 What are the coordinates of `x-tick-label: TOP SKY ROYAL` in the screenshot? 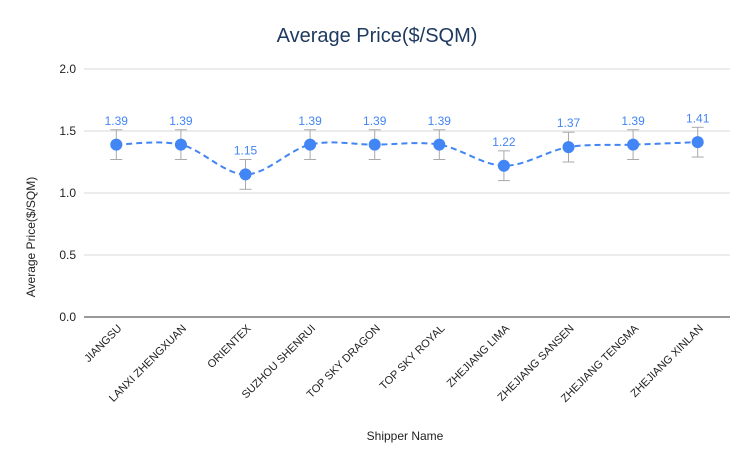 It's located at (413, 358).